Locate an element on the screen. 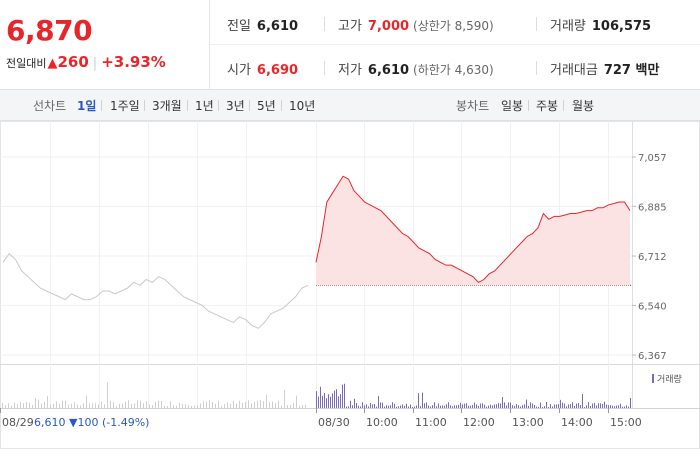 The width and height of the screenshot is (700, 454). stat-label: 저가 is located at coordinates (350, 70).